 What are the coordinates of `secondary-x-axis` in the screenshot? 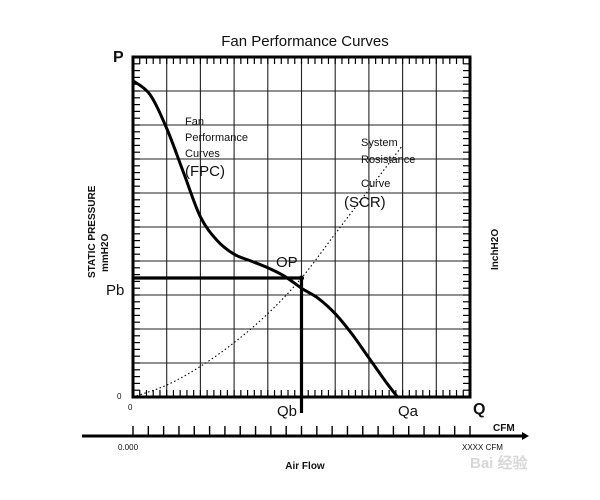 It's located at (305, 433).